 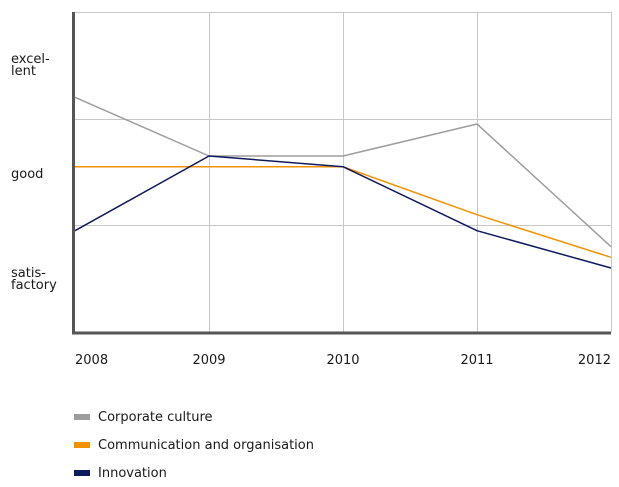 I want to click on legend-label-communication: Communication and organisation, so click(x=206, y=445).